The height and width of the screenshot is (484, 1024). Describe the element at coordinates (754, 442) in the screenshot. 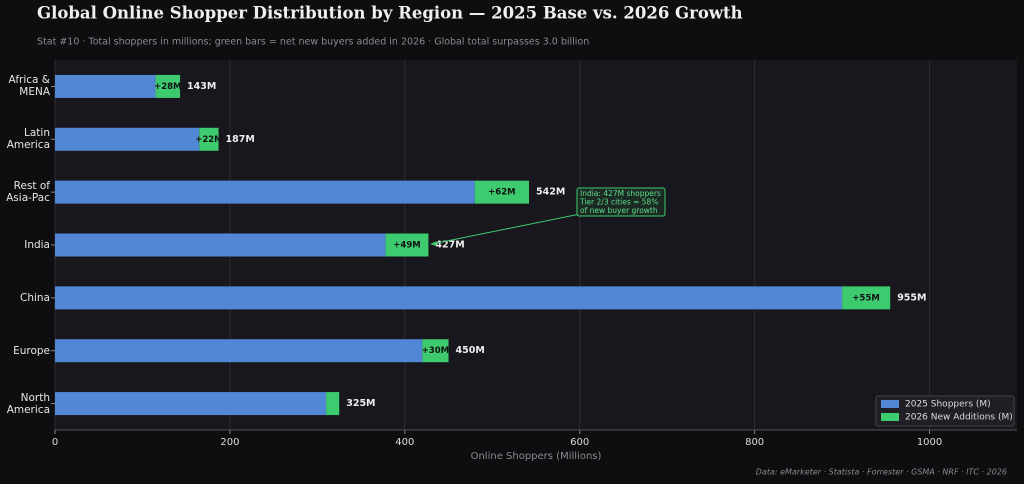

I see `x-tick-label: 800` at that location.